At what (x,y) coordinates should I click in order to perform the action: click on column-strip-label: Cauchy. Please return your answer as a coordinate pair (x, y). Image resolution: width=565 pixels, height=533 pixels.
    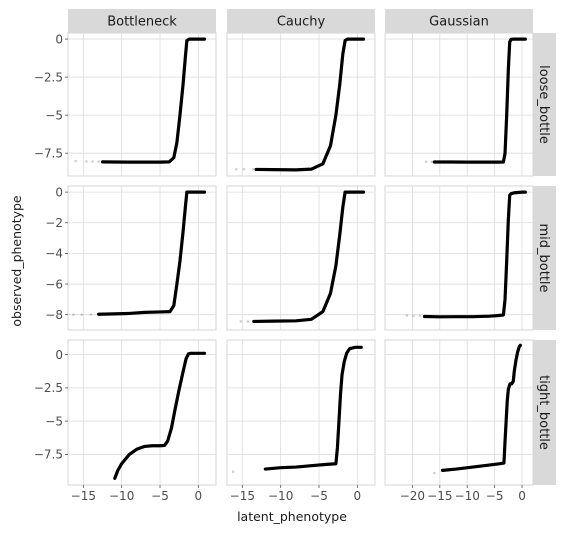
    Looking at the image, I should click on (301, 22).